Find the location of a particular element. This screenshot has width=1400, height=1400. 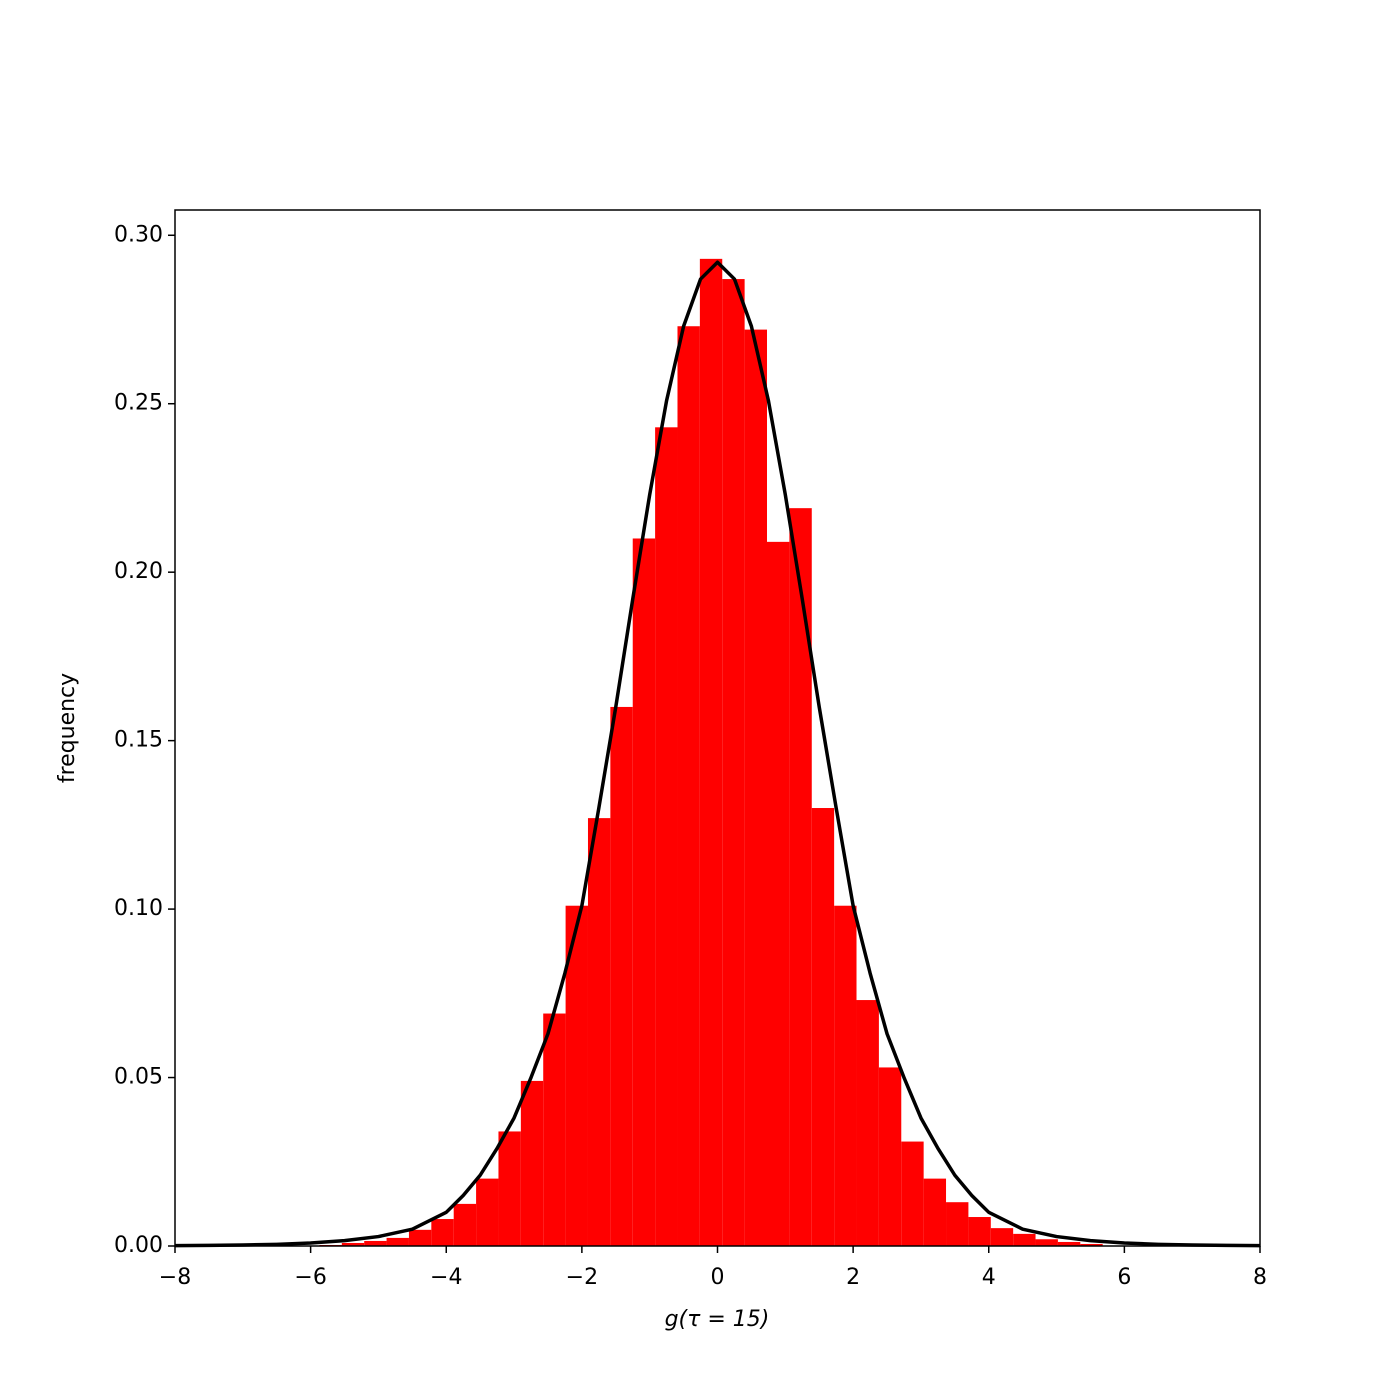

y-tick-label: 0.00 is located at coordinates (138, 1245).